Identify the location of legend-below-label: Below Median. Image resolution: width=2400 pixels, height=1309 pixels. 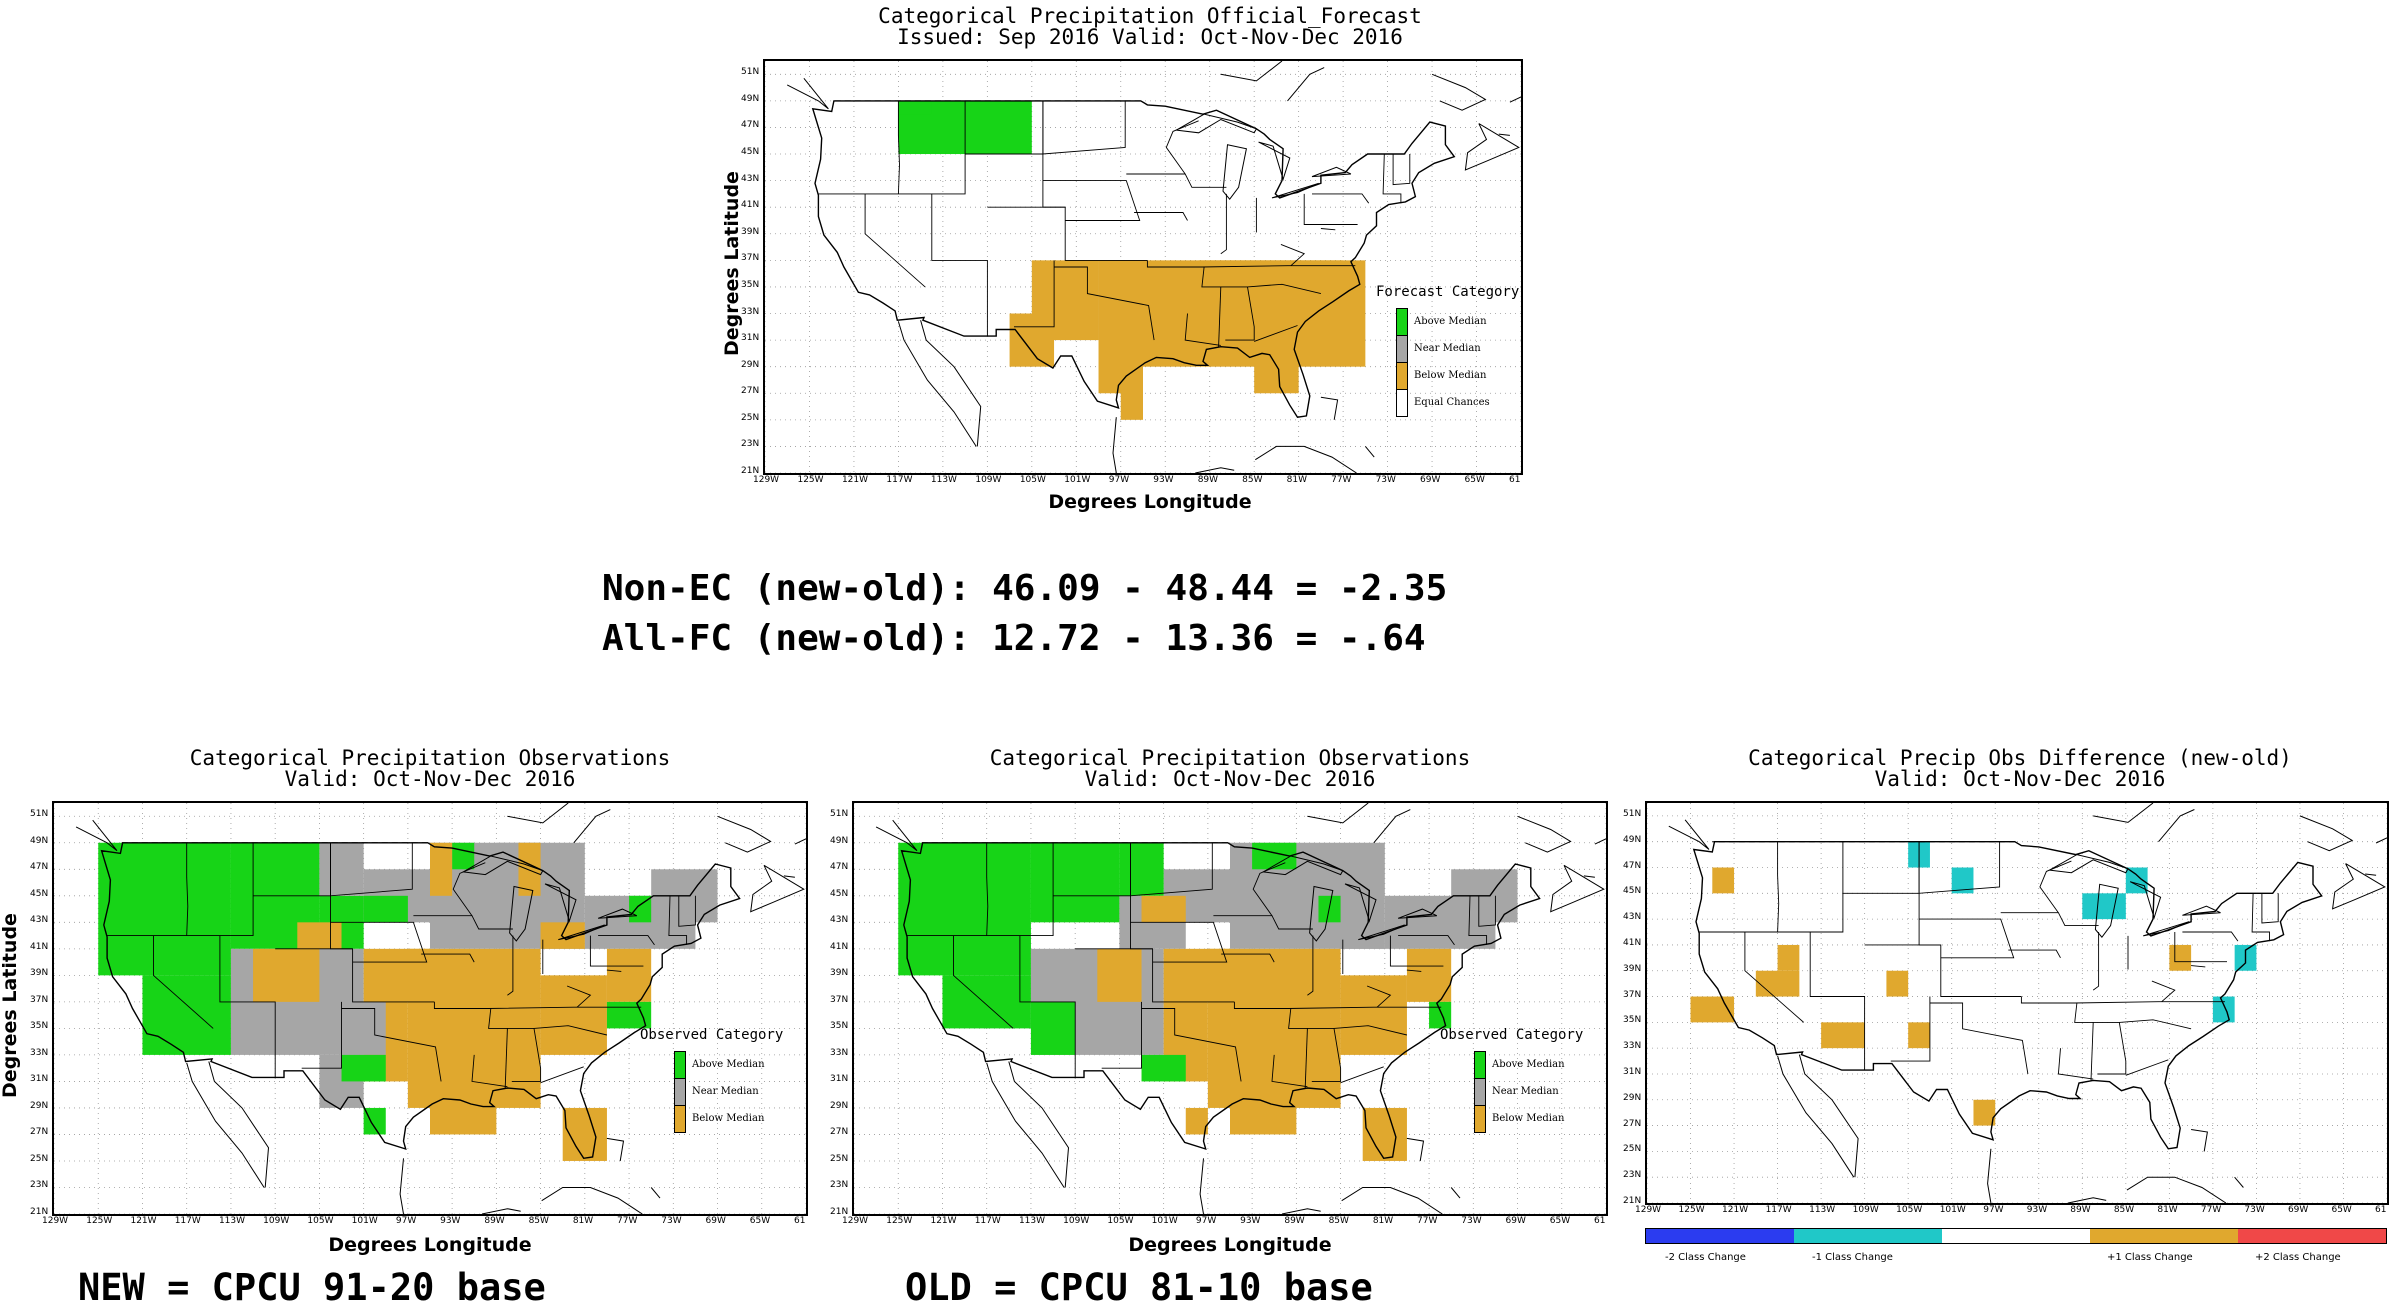
(1450, 375).